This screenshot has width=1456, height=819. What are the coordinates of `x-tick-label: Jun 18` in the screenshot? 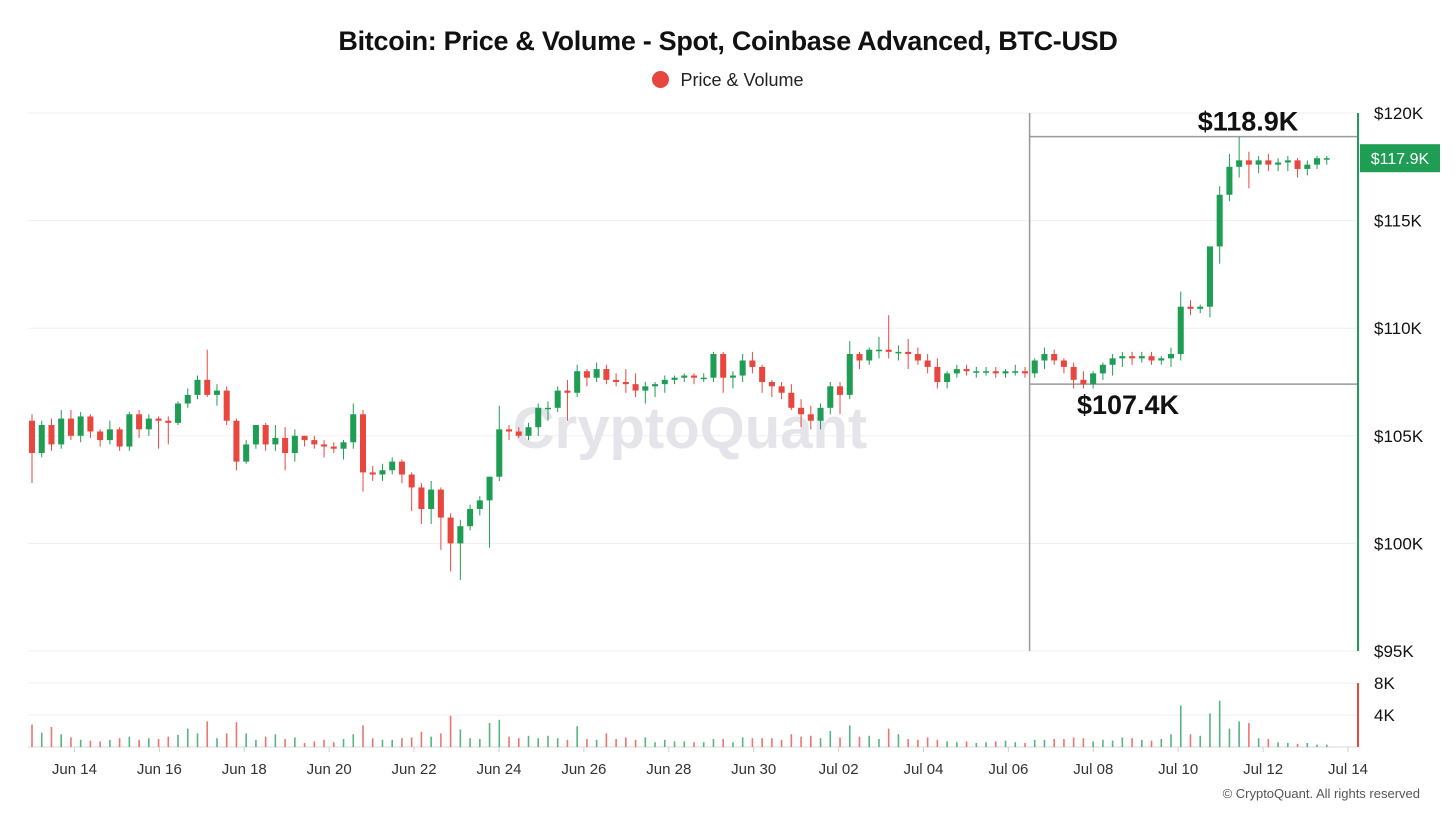 It's located at (244, 769).